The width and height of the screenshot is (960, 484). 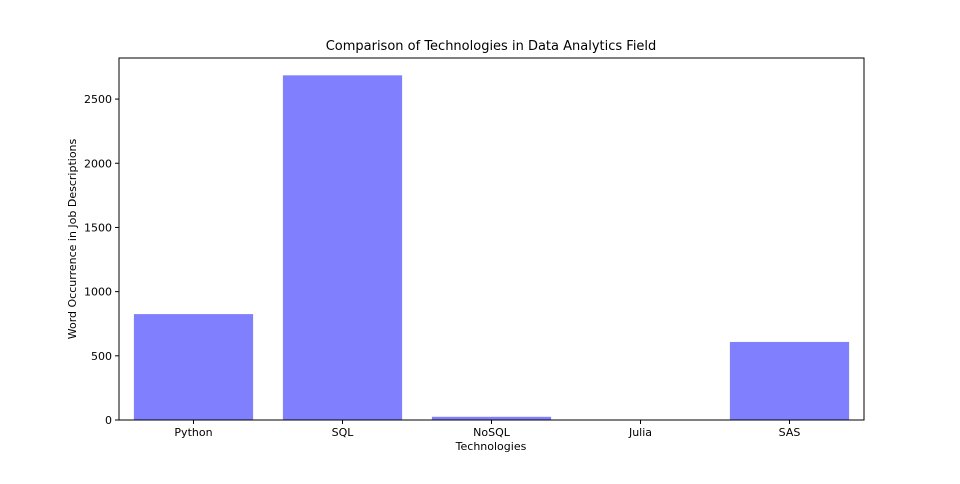 What do you see at coordinates (492, 432) in the screenshot?
I see `x-tick-label: NoSQL` at bounding box center [492, 432].